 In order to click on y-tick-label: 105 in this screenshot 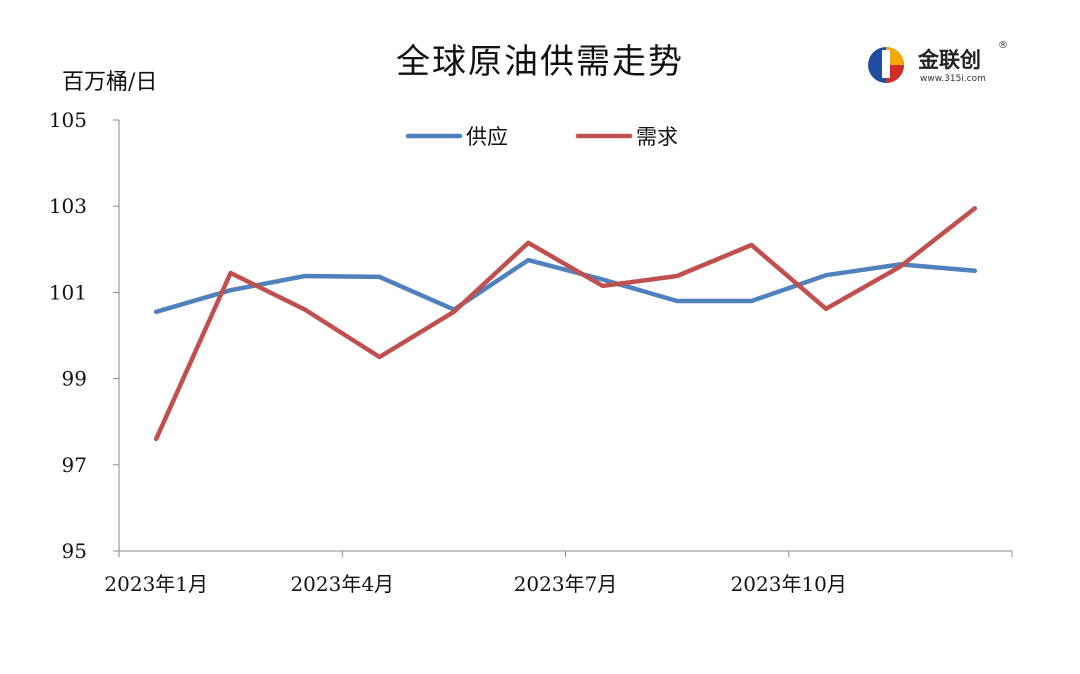, I will do `click(68, 120)`.